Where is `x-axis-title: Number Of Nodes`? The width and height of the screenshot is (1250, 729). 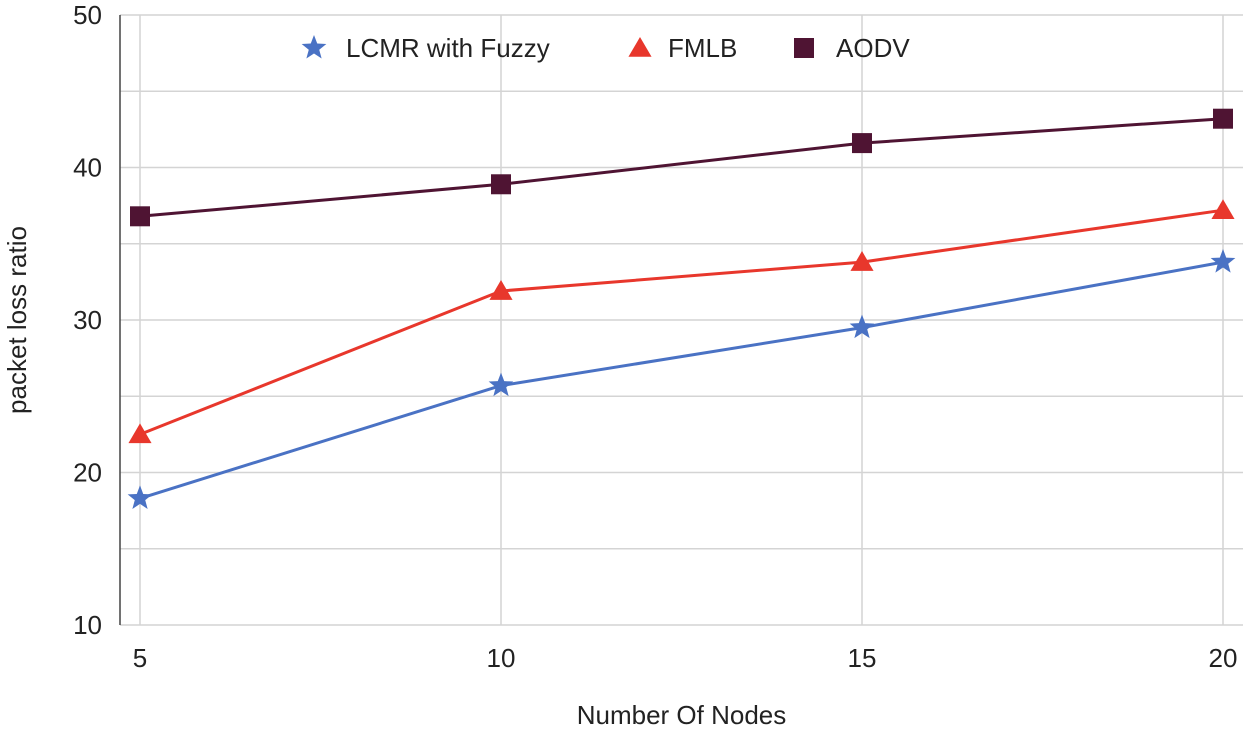
x-axis-title: Number Of Nodes is located at coordinates (682, 714).